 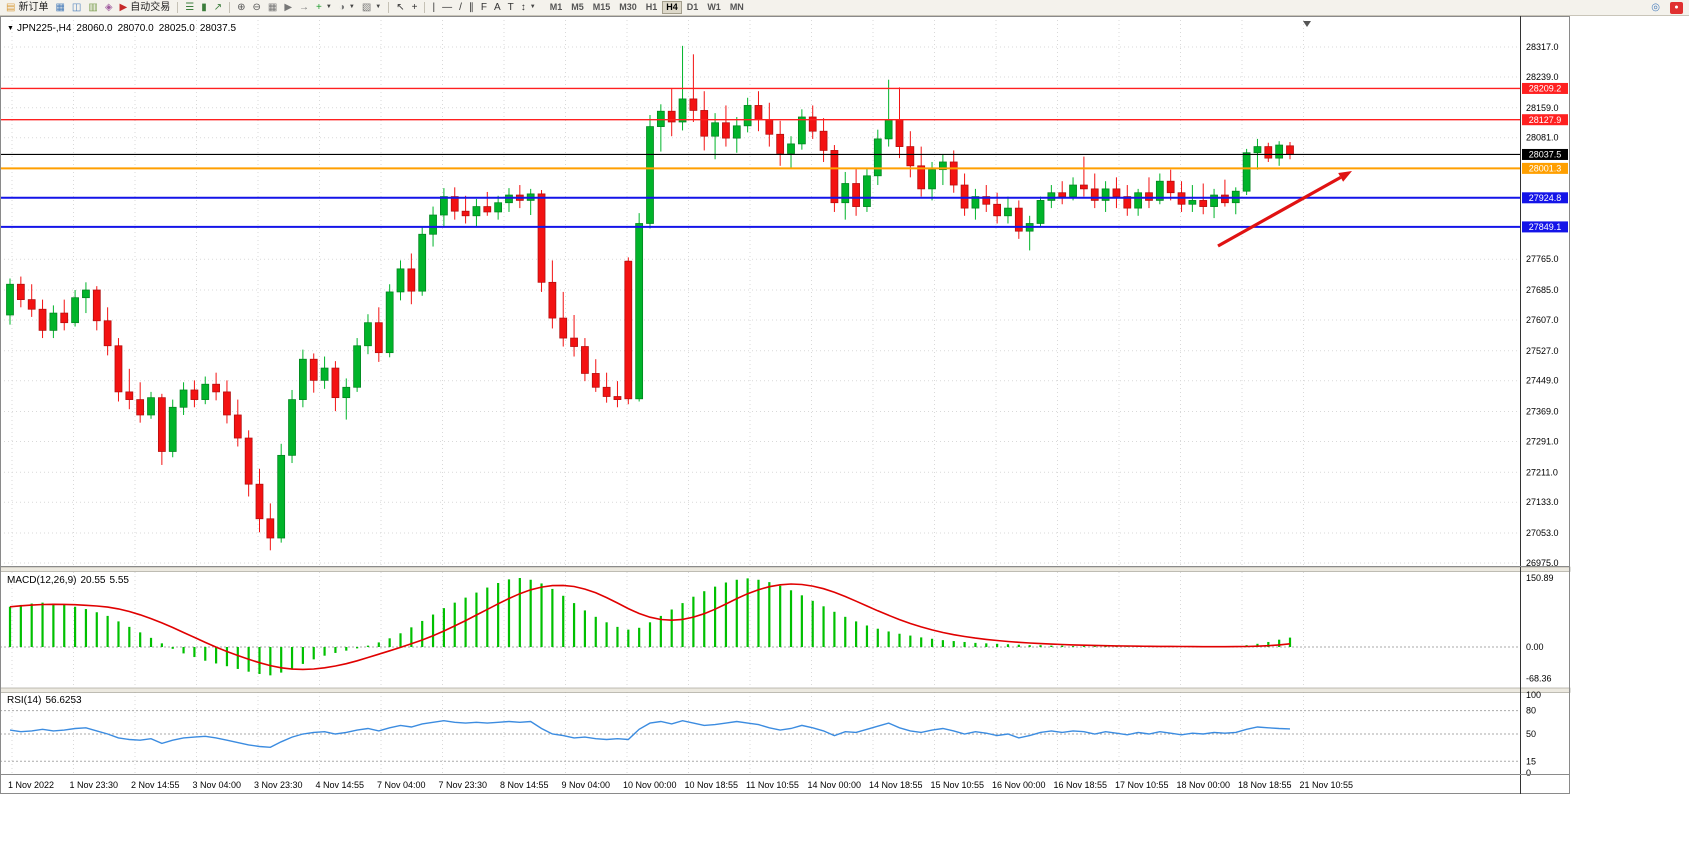 I want to click on templates-icon: ▧ ▼, so click(x=371, y=8).